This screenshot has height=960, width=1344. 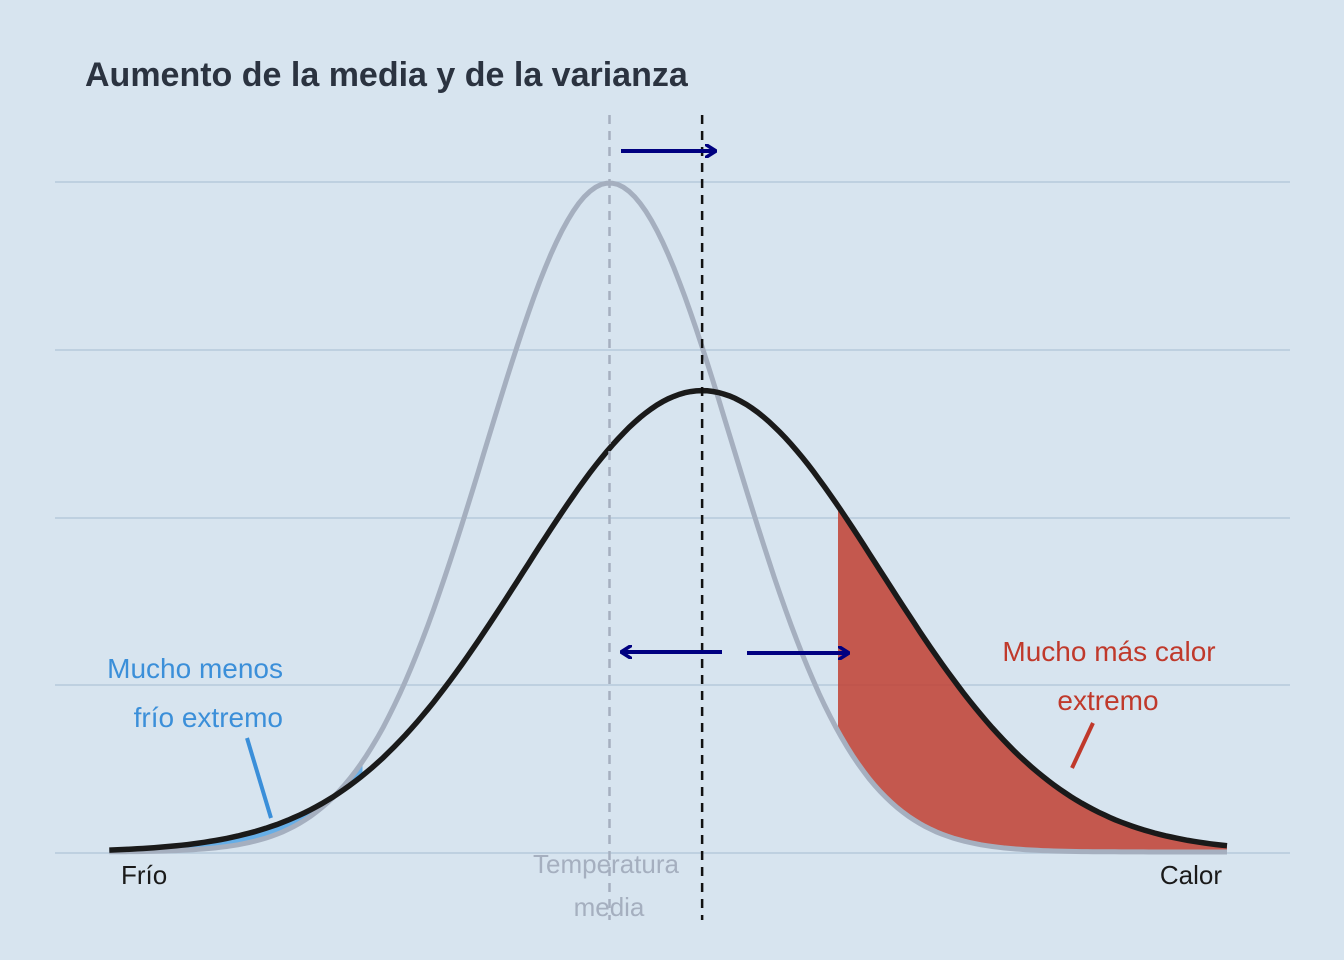 What do you see at coordinates (606, 864) in the screenshot?
I see `mean-label-line-1: Temperatura` at bounding box center [606, 864].